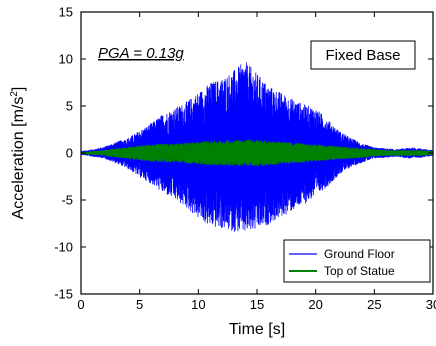 The width and height of the screenshot is (436, 346). I want to click on y-tick-label: -10, so click(63, 247).